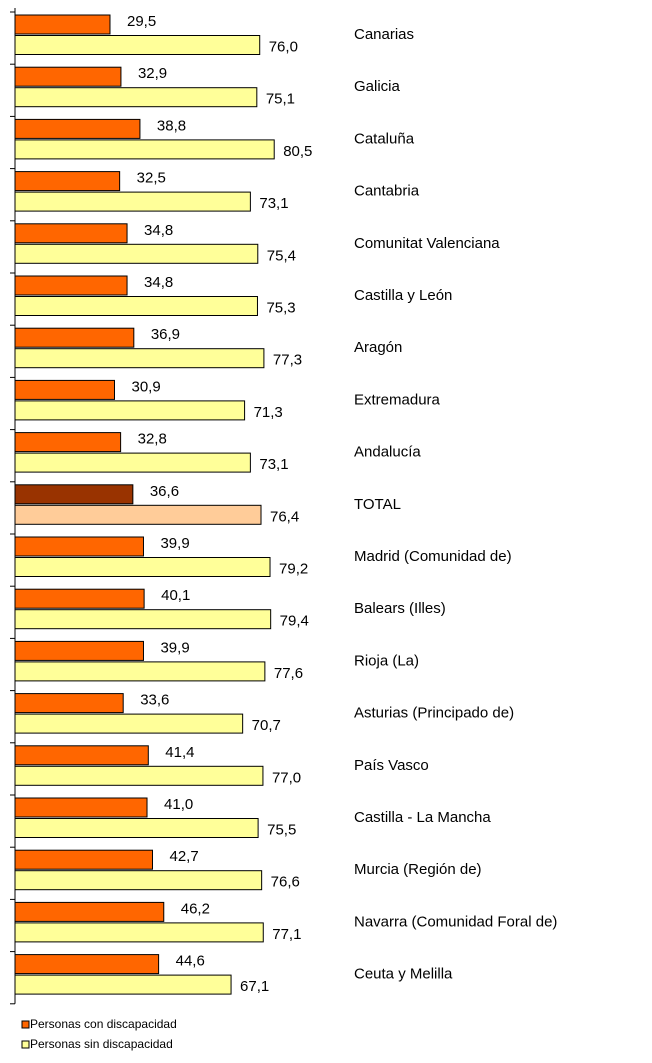 The width and height of the screenshot is (652, 1063). Describe the element at coordinates (294, 621) in the screenshot. I see `value-label: 79,4` at that location.